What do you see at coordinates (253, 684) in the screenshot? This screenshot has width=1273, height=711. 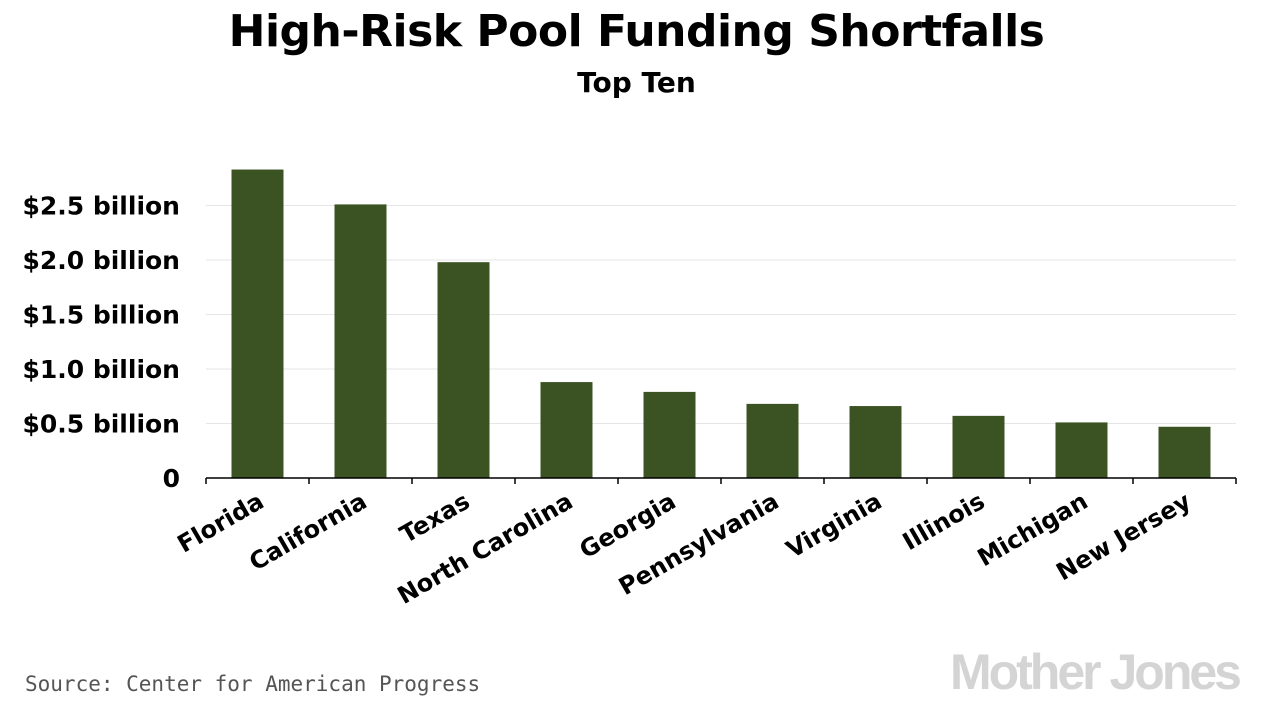 I see `source-note: Source: Center for American Progress` at bounding box center [253, 684].